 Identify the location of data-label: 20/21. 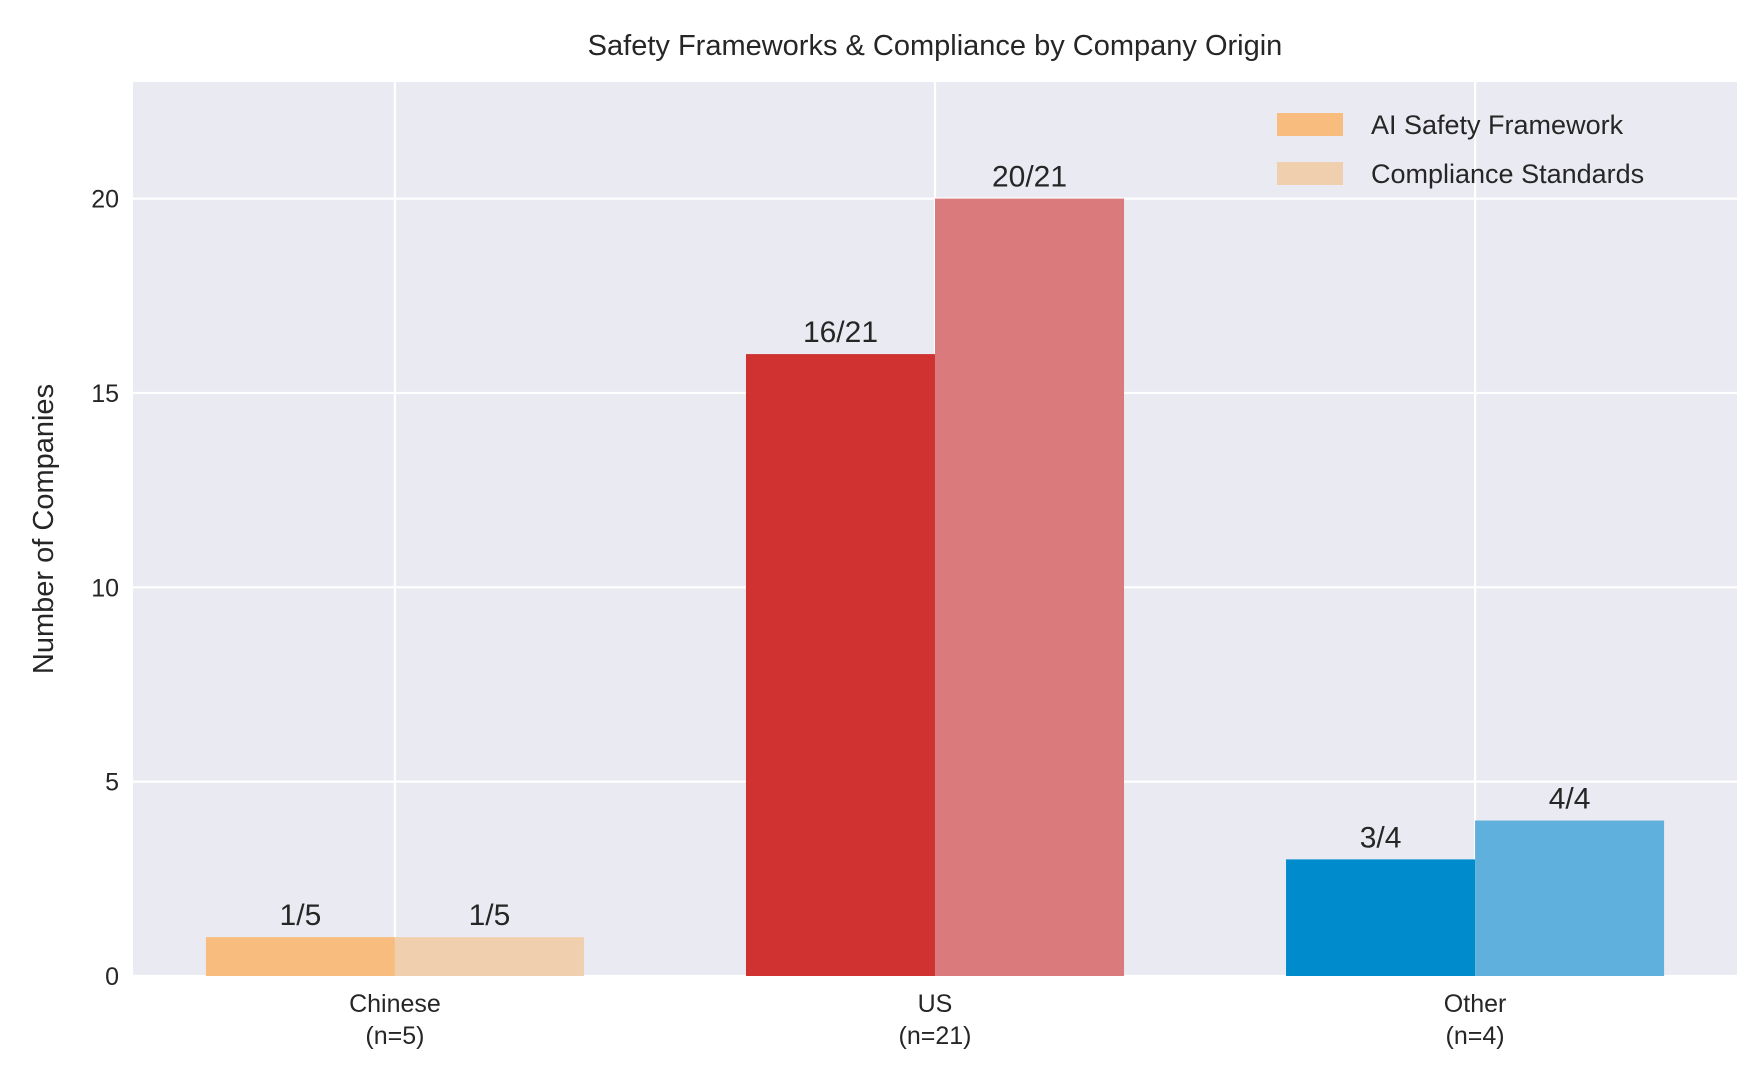
(1029, 177).